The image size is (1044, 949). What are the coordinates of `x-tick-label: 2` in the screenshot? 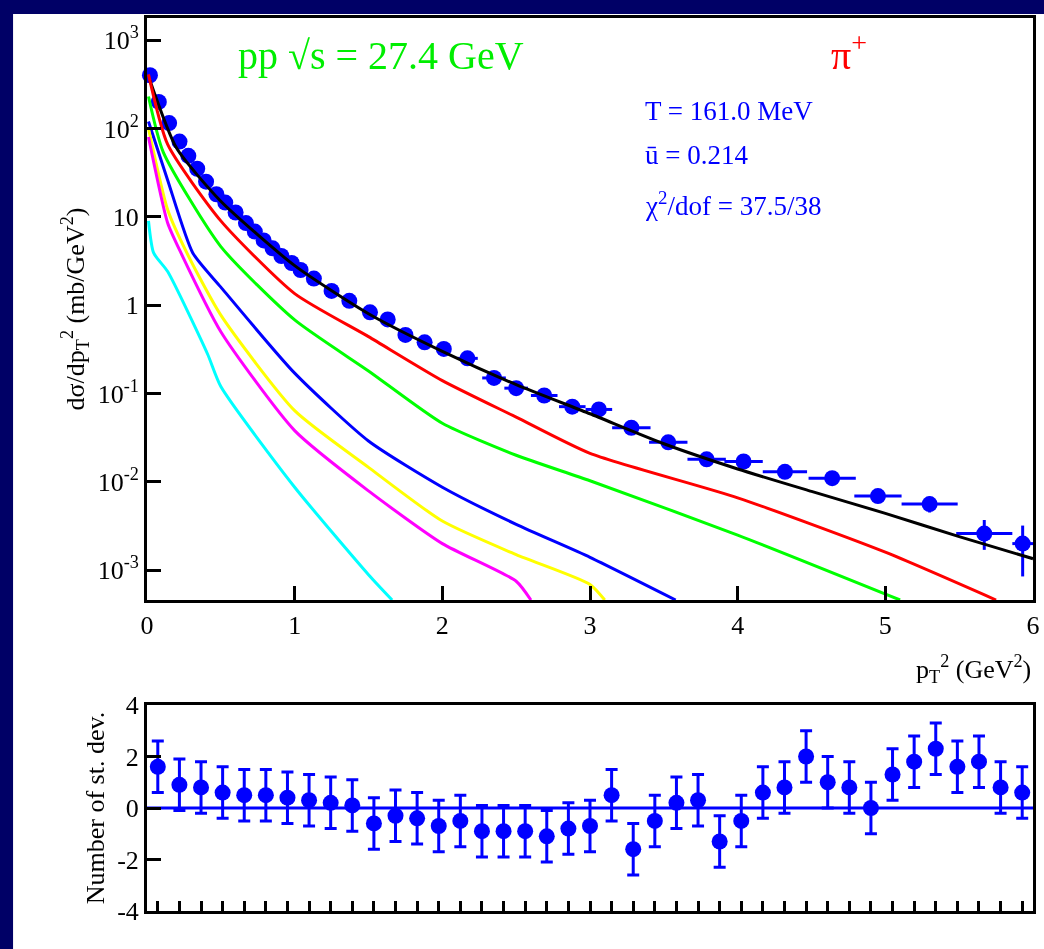 It's located at (442, 626).